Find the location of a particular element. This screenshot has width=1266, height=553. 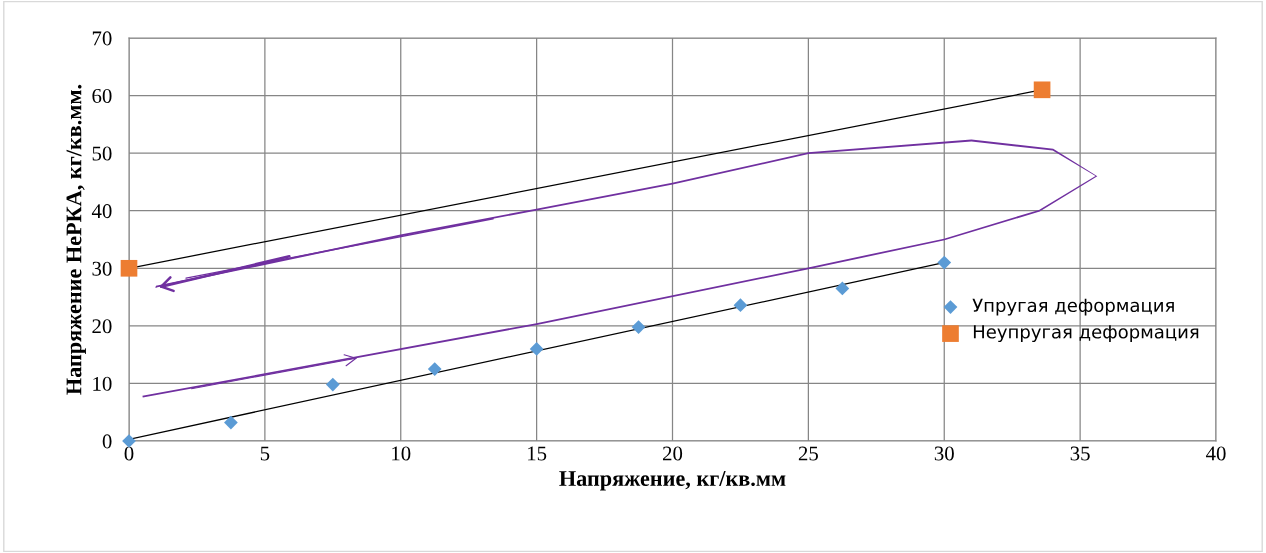

x-tick-label: 10 is located at coordinates (401, 453).